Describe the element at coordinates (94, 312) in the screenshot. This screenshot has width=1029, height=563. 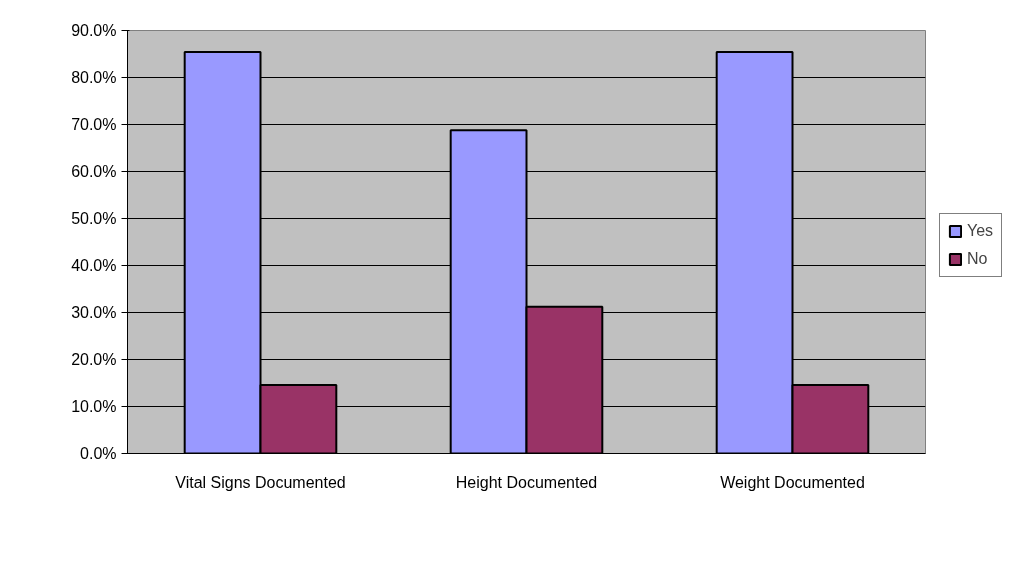
I see `y-tick-label: 30.0%` at that location.